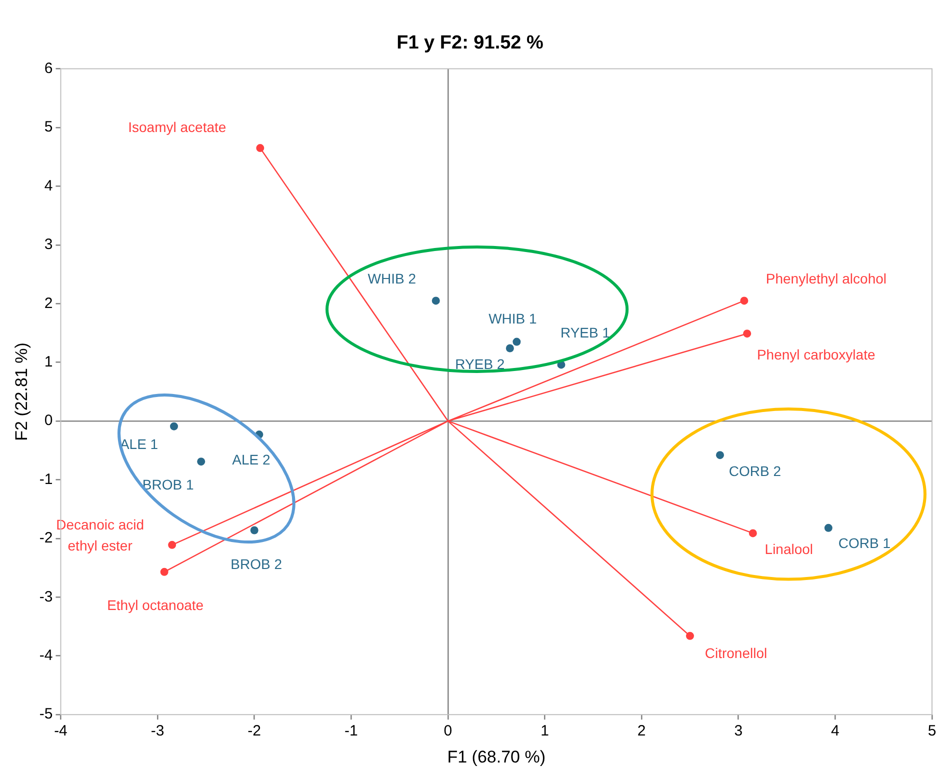 This screenshot has height=780, width=948. Describe the element at coordinates (585, 332) in the screenshot. I see `annotation: RYEB 1` at that location.